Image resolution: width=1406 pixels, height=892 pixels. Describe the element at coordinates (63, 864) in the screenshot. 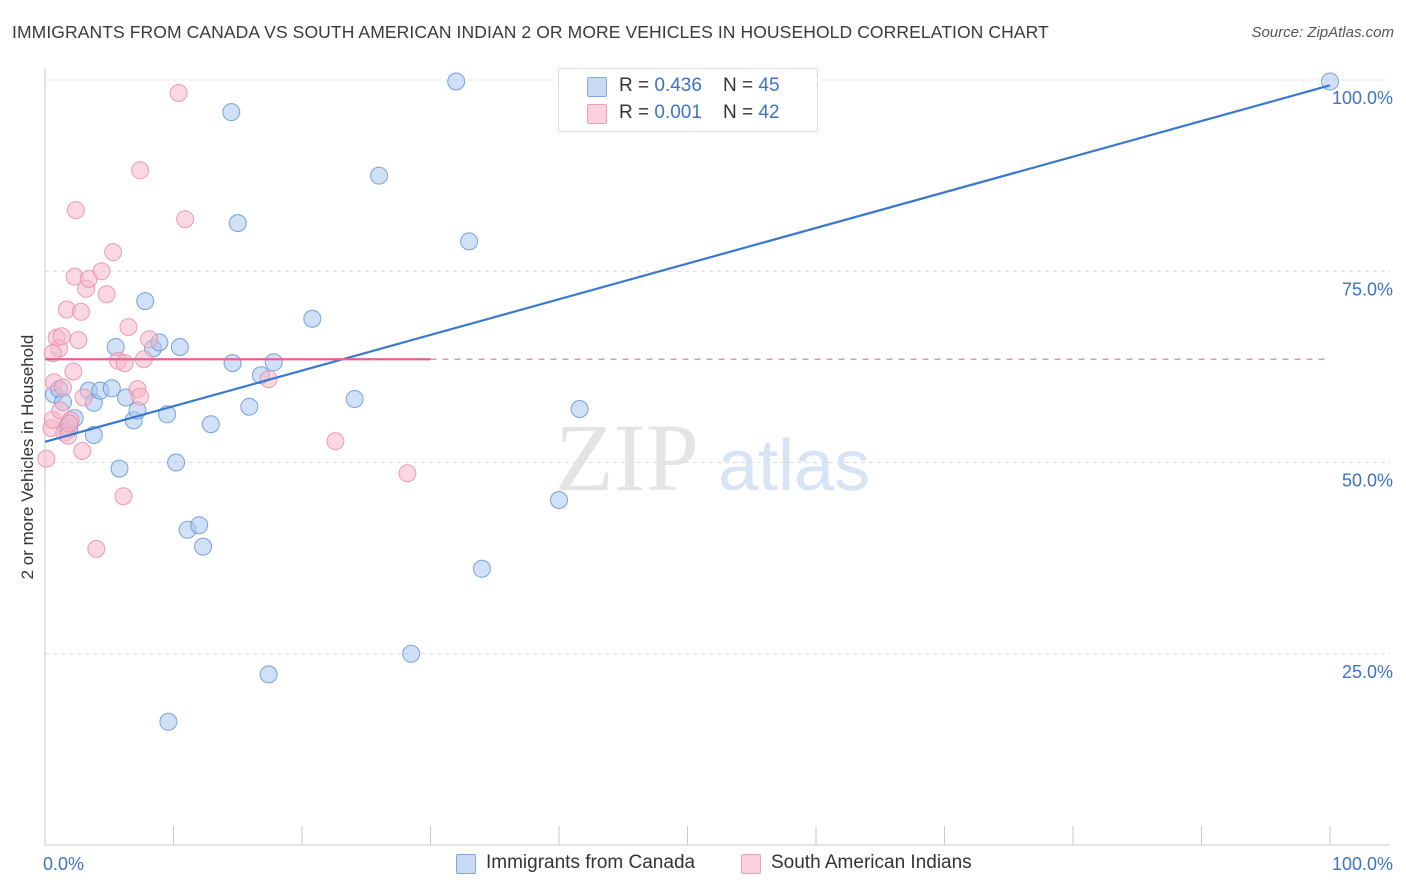

I see `x-tick-label: 0.0%` at that location.